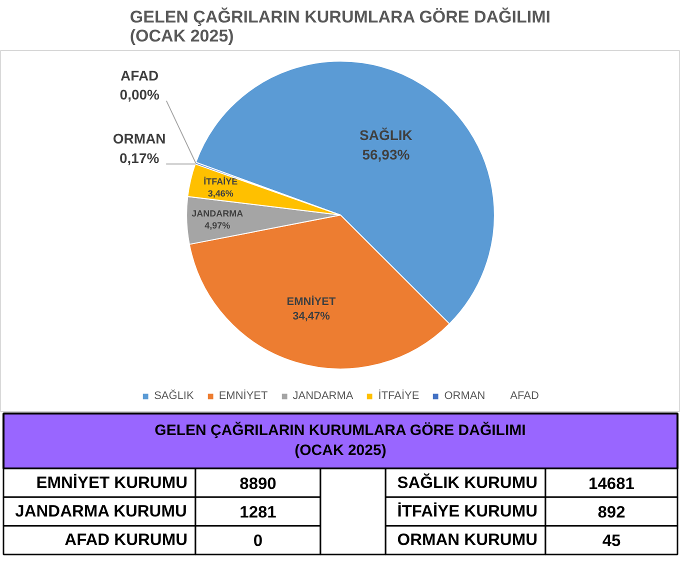 Image resolution: width=680 pixels, height=561 pixels. What do you see at coordinates (140, 158) in the screenshot?
I see `data-label: 0,17%` at bounding box center [140, 158].